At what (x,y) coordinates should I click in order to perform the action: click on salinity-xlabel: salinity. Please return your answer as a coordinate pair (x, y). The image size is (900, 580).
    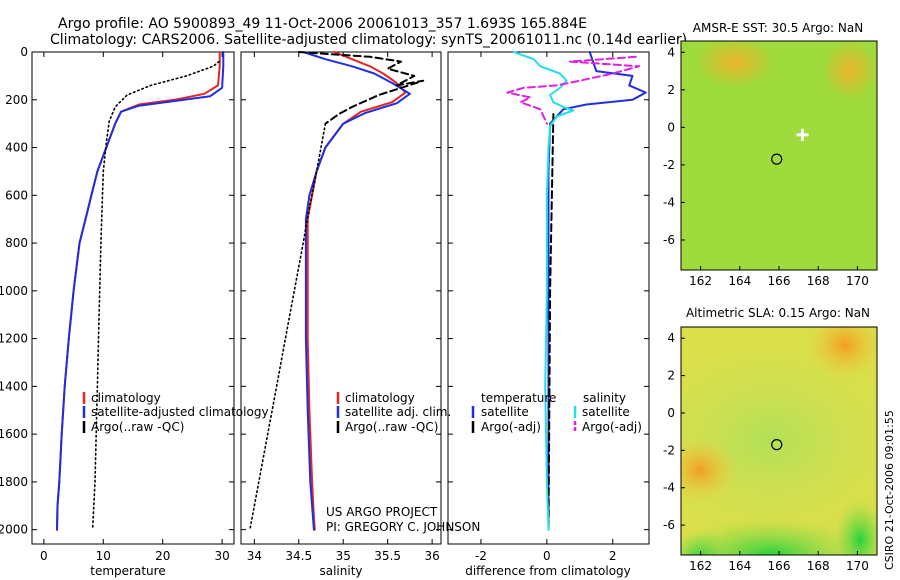
    Looking at the image, I should click on (340, 571).